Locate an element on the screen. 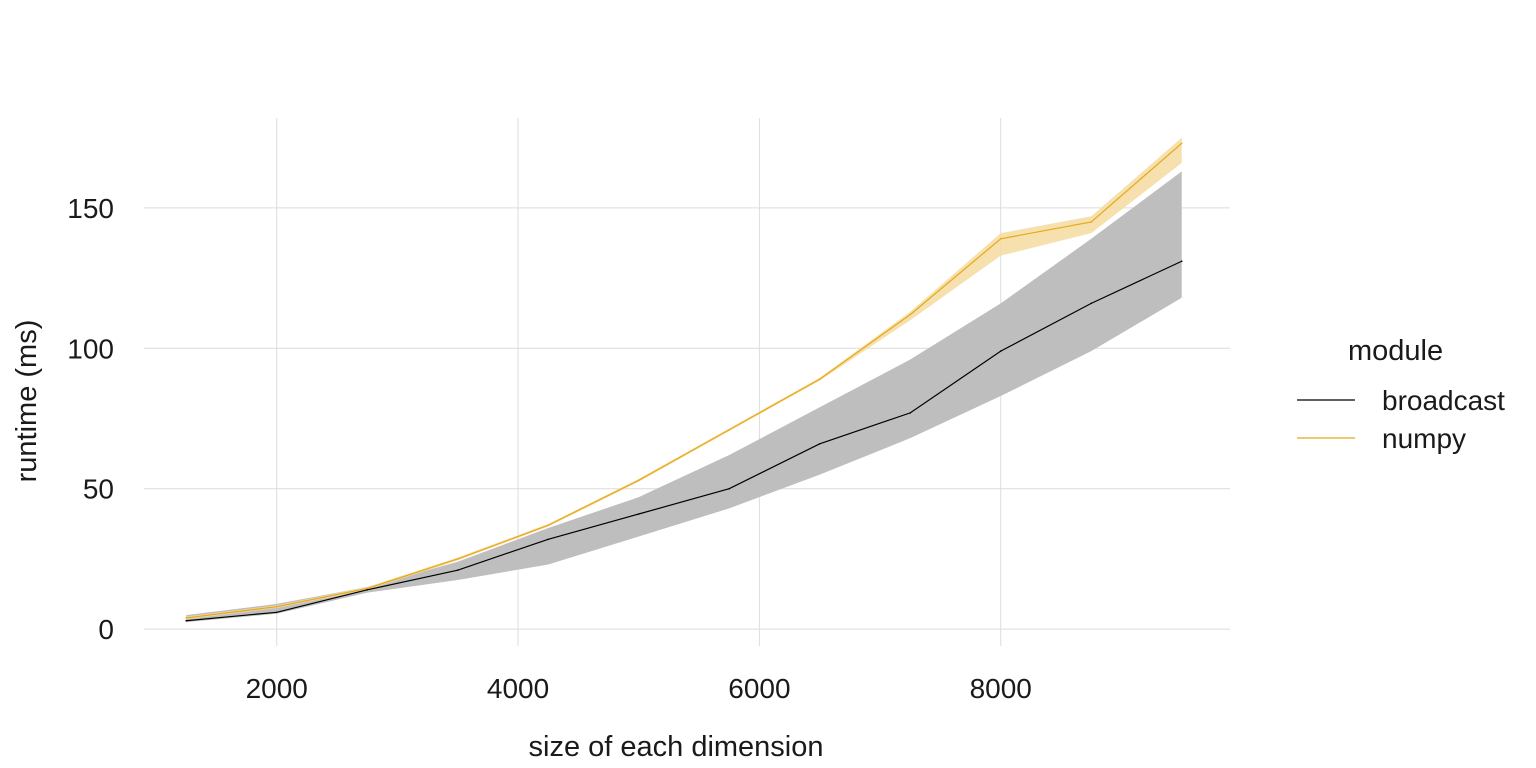 This screenshot has height=768, width=1536. y-tick-label: 100 is located at coordinates (90, 348).